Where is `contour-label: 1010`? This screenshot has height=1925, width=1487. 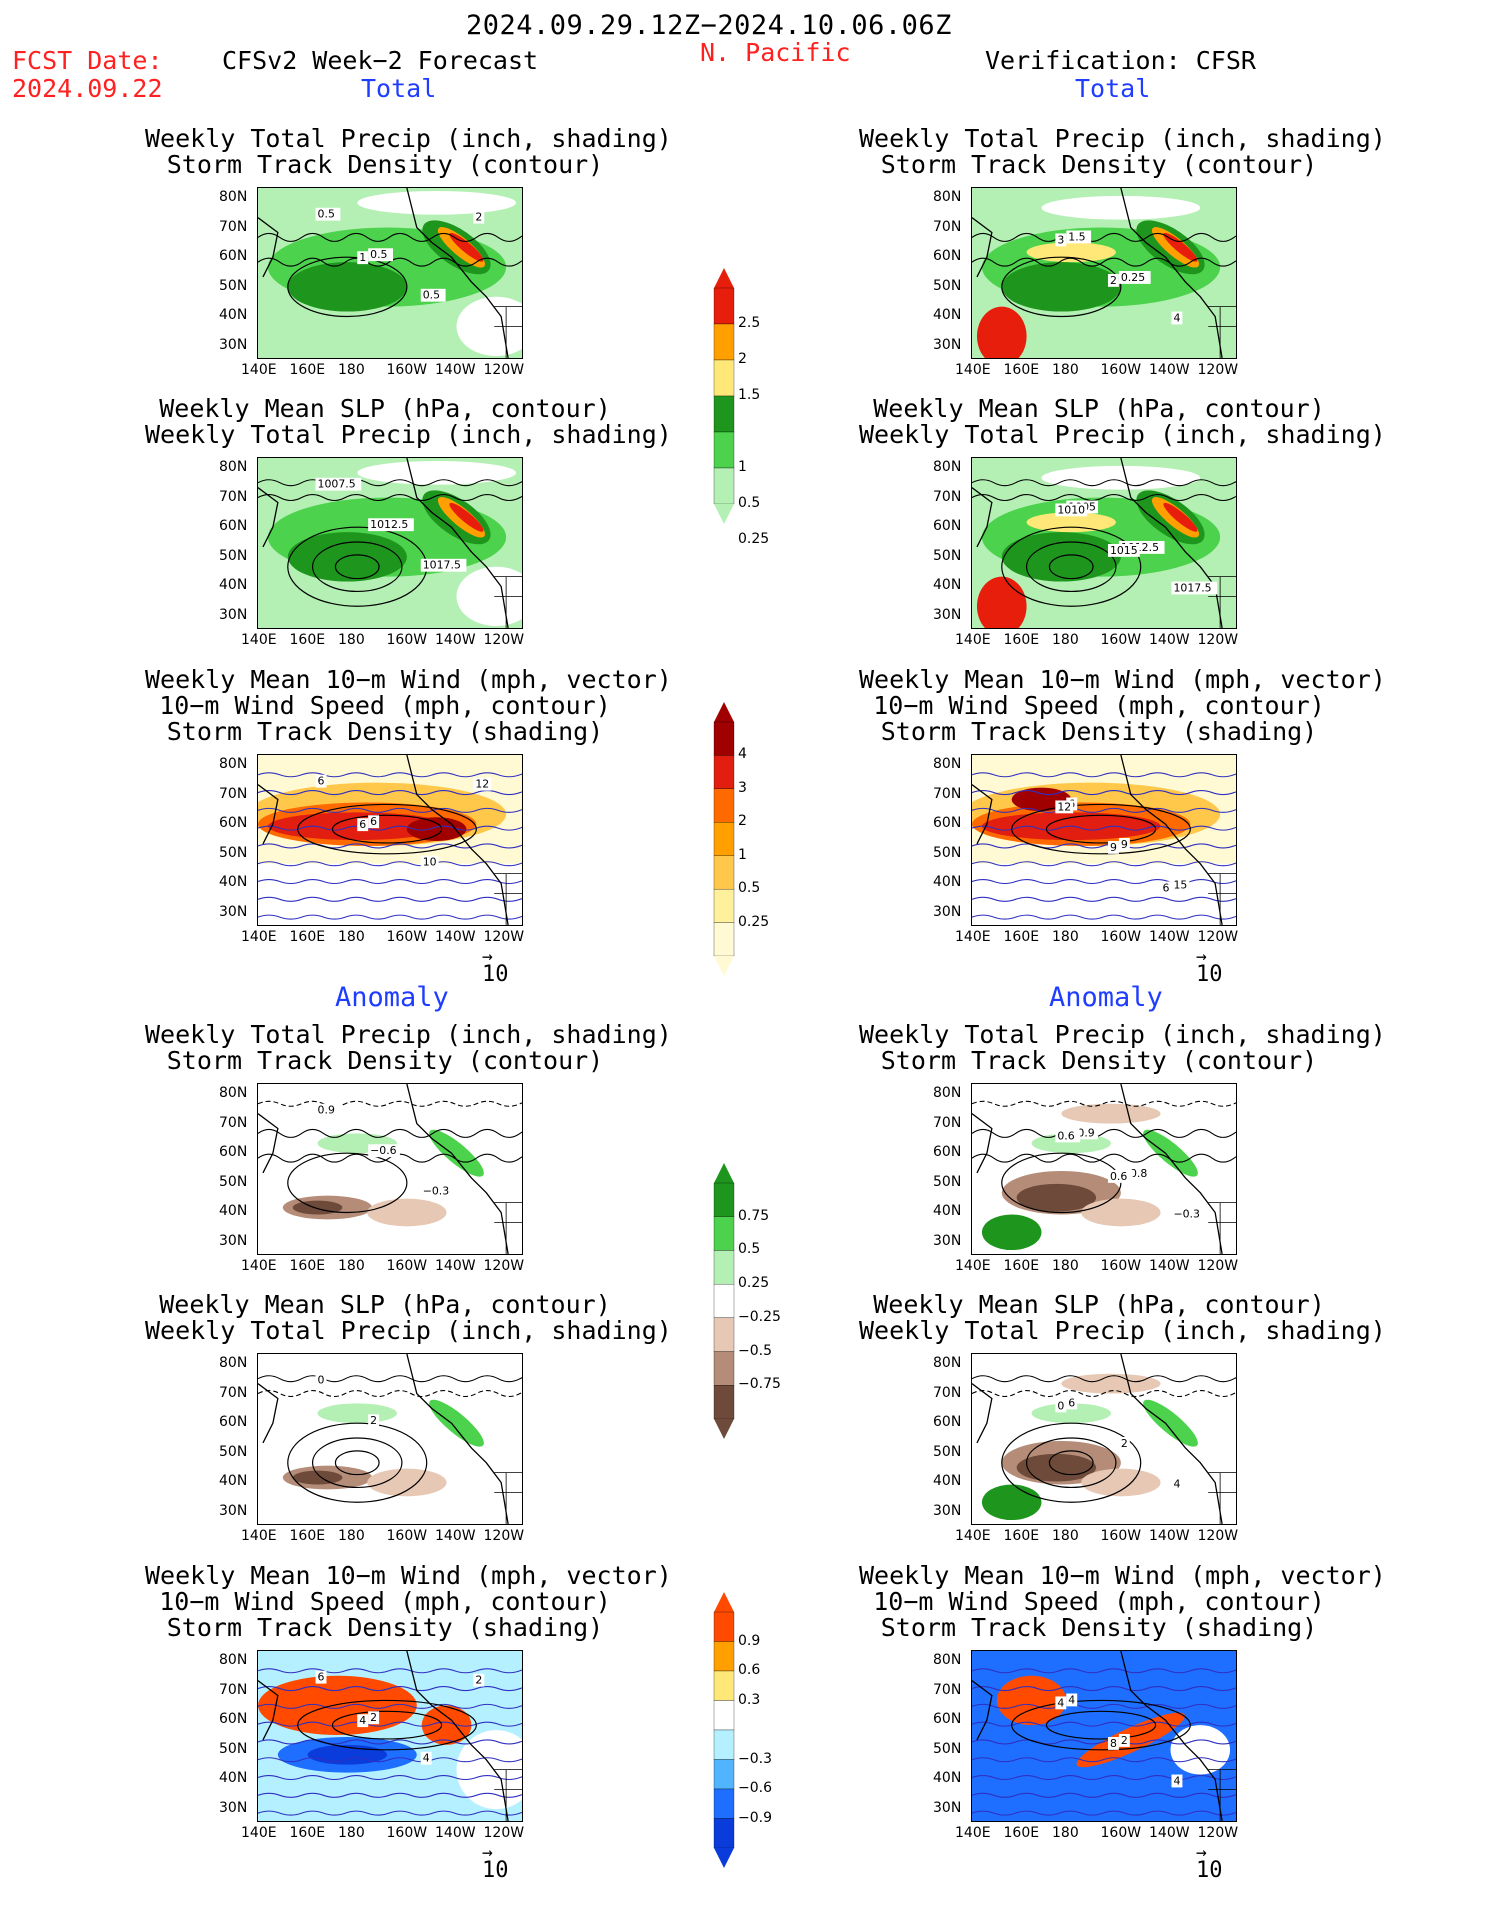
contour-label: 1010 is located at coordinates (1071, 509).